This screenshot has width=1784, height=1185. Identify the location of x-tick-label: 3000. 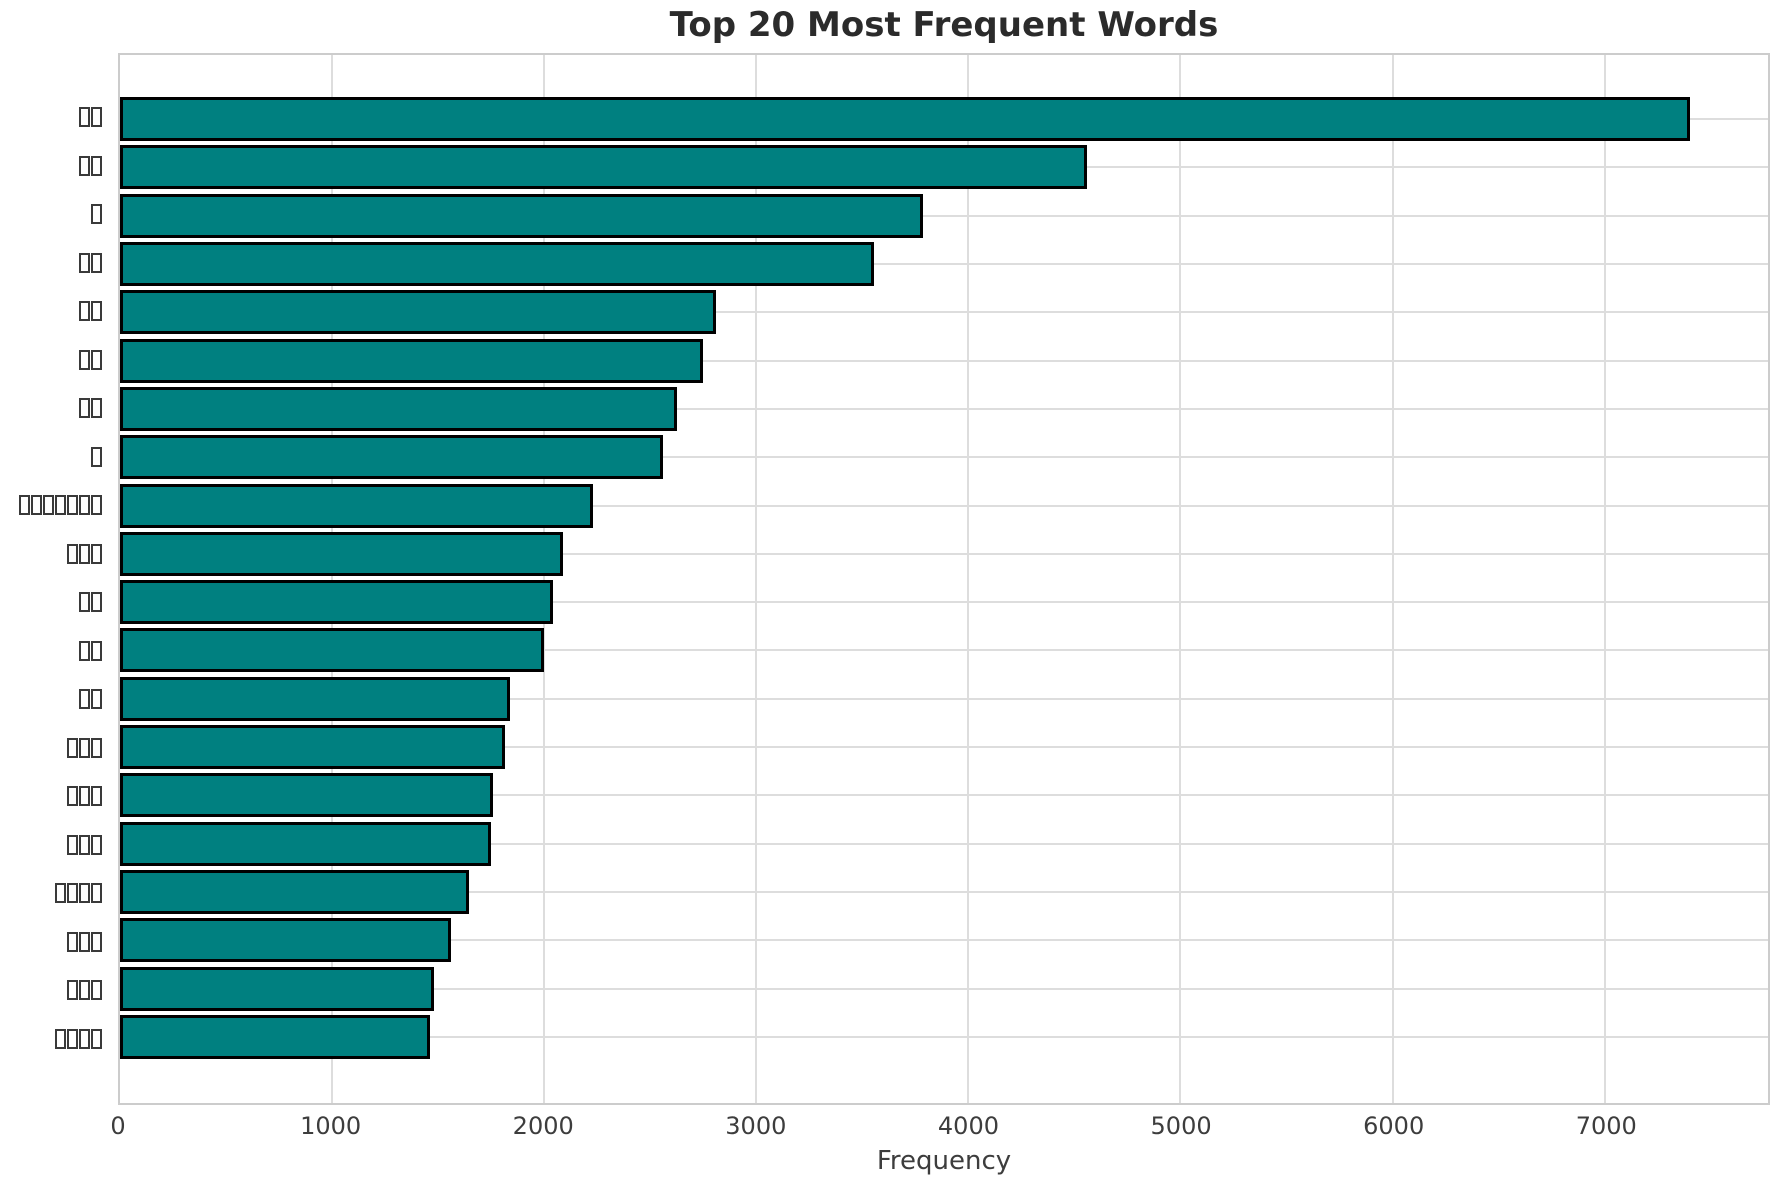
(756, 1126).